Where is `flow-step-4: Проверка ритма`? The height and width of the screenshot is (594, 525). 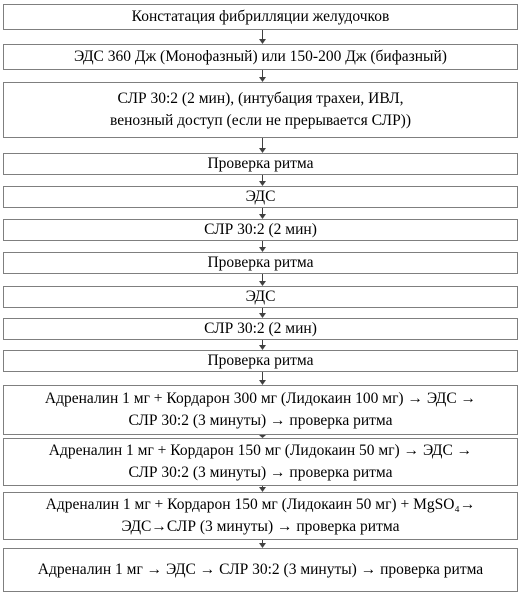 flow-step-4: Проверка ритма is located at coordinates (260, 164).